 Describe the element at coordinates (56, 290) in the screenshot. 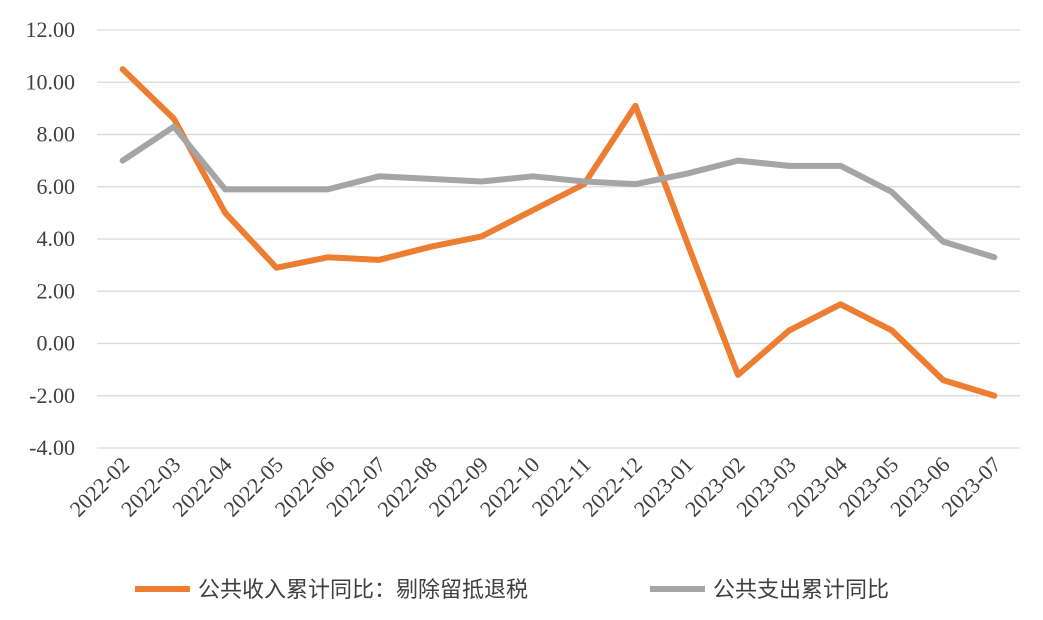

I see `y-tick-label: 2.00` at that location.